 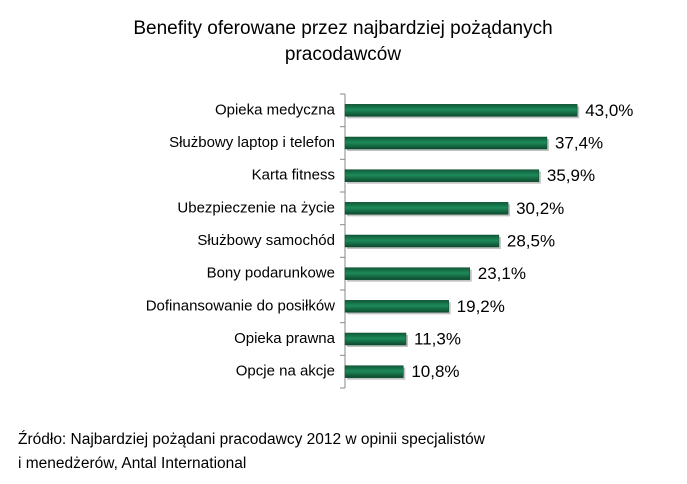 I want to click on value-label: 30,2%, so click(x=540, y=208).